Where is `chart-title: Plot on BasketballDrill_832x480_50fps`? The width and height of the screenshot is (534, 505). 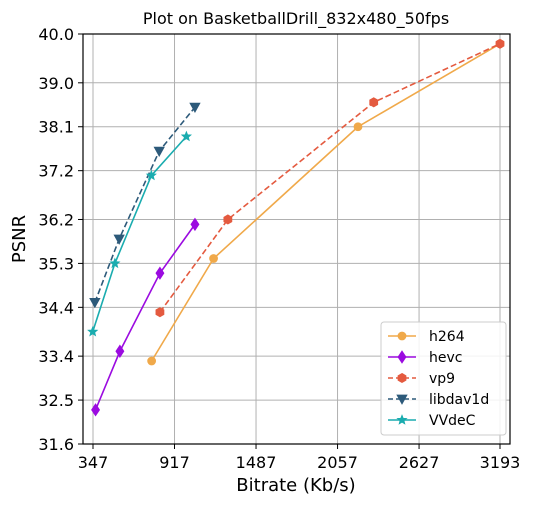 chart-title: Plot on BasketballDrill_832x480_50fps is located at coordinates (296, 19).